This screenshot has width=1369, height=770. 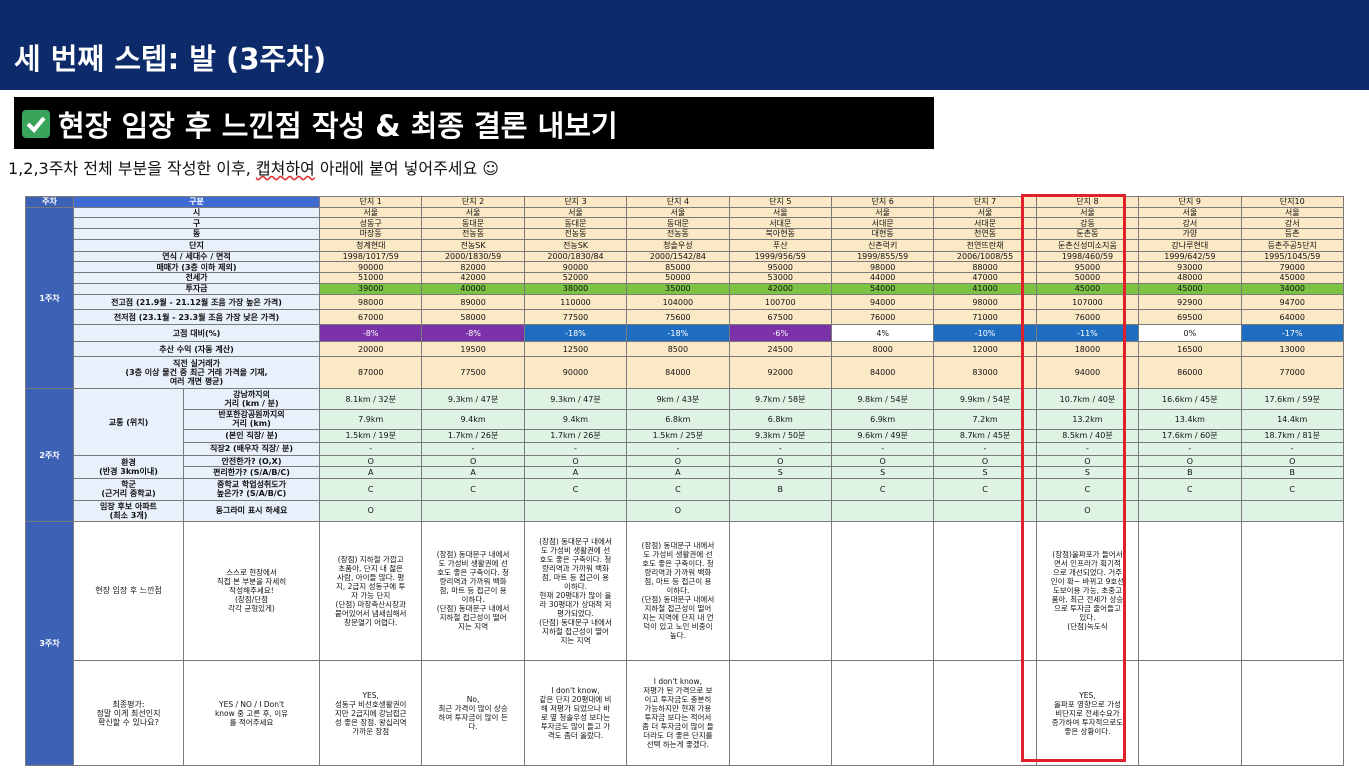 What do you see at coordinates (371, 245) in the screenshot?
I see `data-cell: 청계현대` at bounding box center [371, 245].